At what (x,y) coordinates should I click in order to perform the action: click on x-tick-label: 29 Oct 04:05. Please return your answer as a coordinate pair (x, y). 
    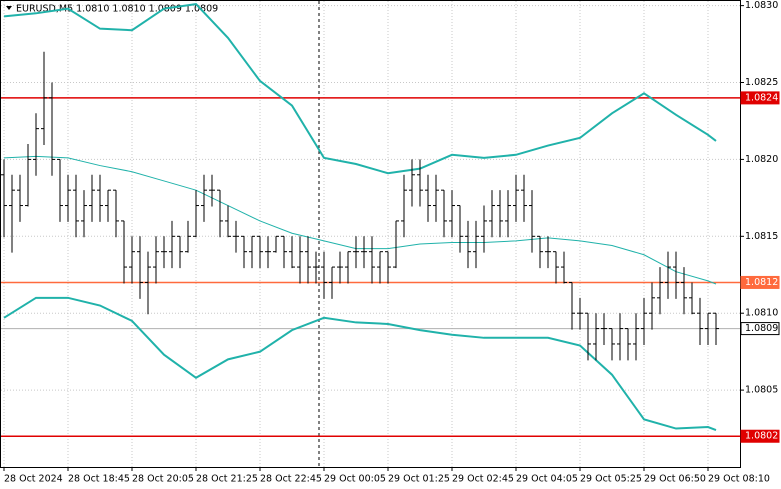
    Looking at the image, I should click on (547, 479).